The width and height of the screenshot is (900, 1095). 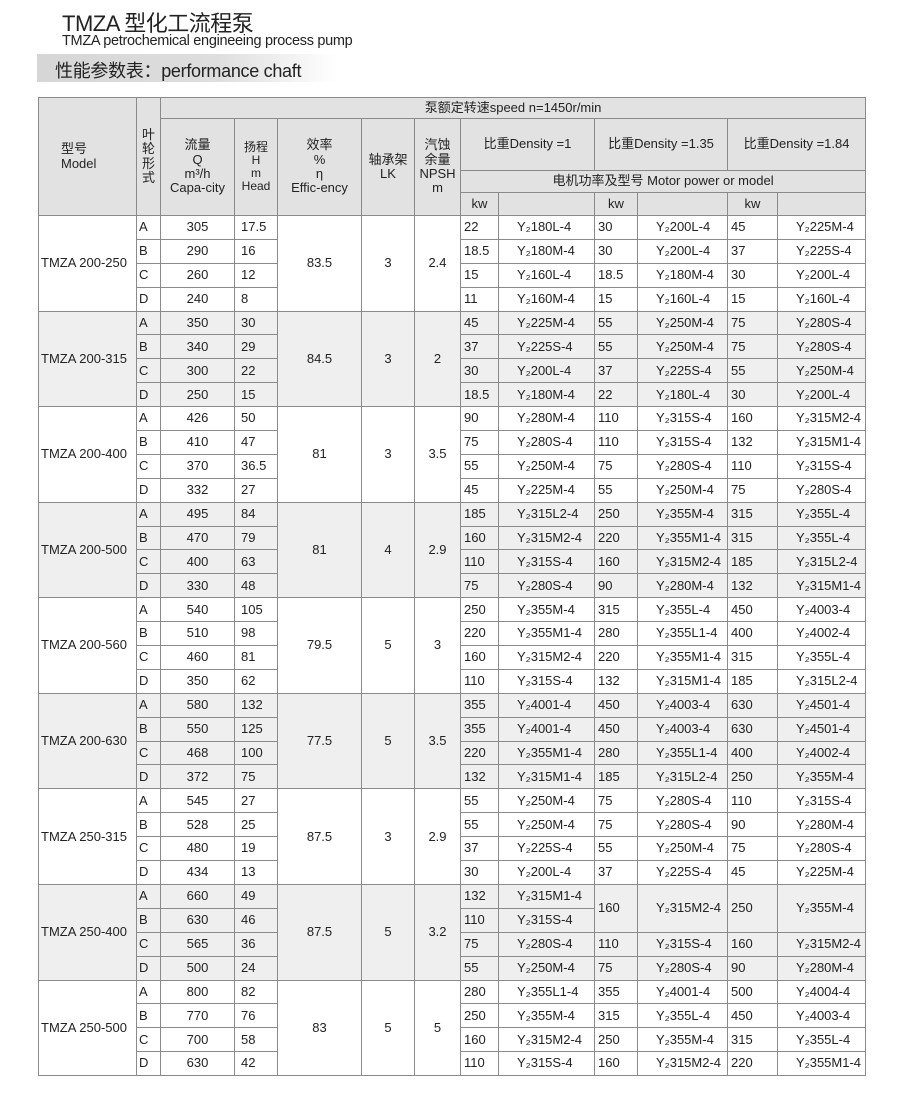 I want to click on motor-kw-cell: 160, so click(x=752, y=944).